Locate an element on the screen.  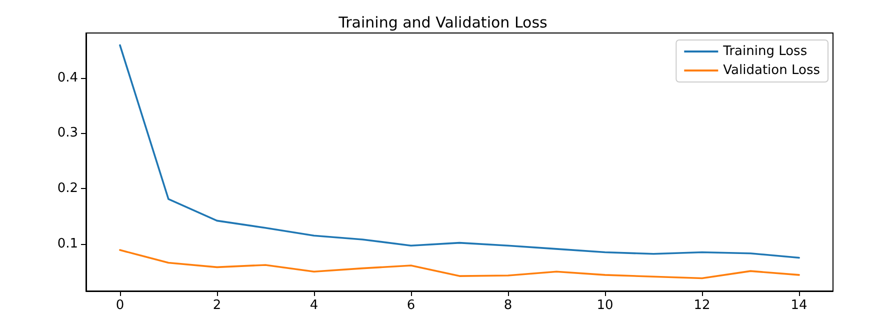
x-tick-label: 10 is located at coordinates (605, 305).